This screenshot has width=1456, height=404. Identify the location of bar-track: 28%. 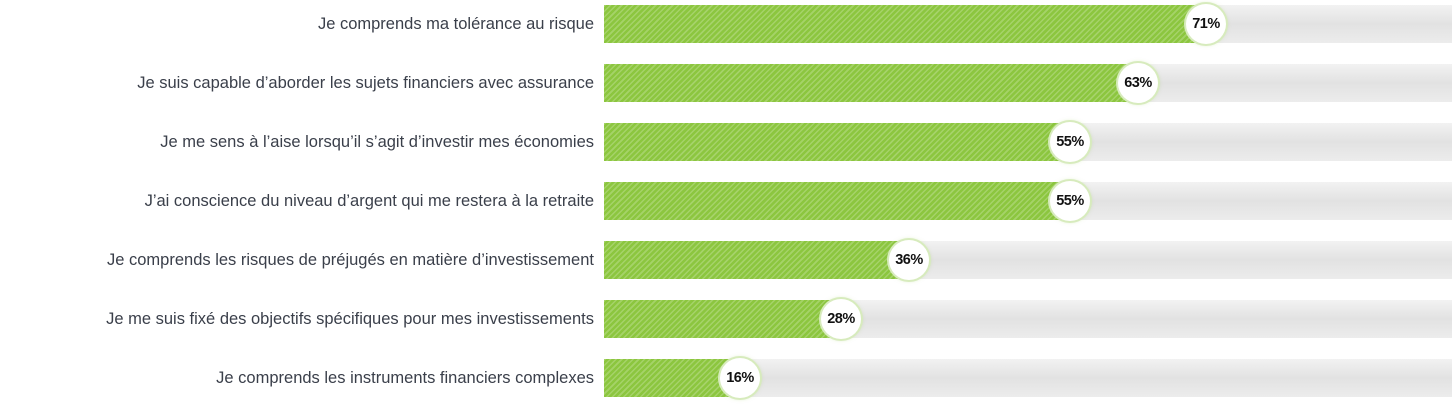
(1028, 319).